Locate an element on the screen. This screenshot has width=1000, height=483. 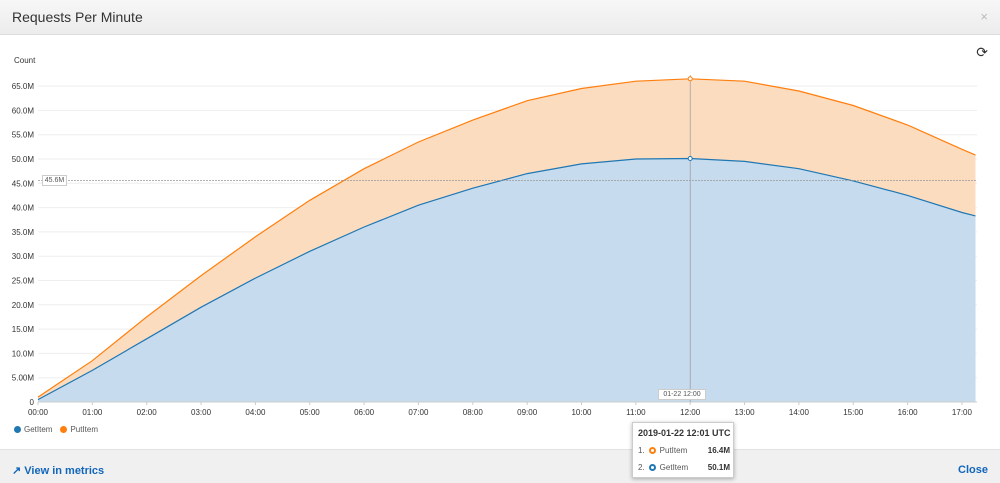
x-tick-label: 14:00 is located at coordinates (799, 412).